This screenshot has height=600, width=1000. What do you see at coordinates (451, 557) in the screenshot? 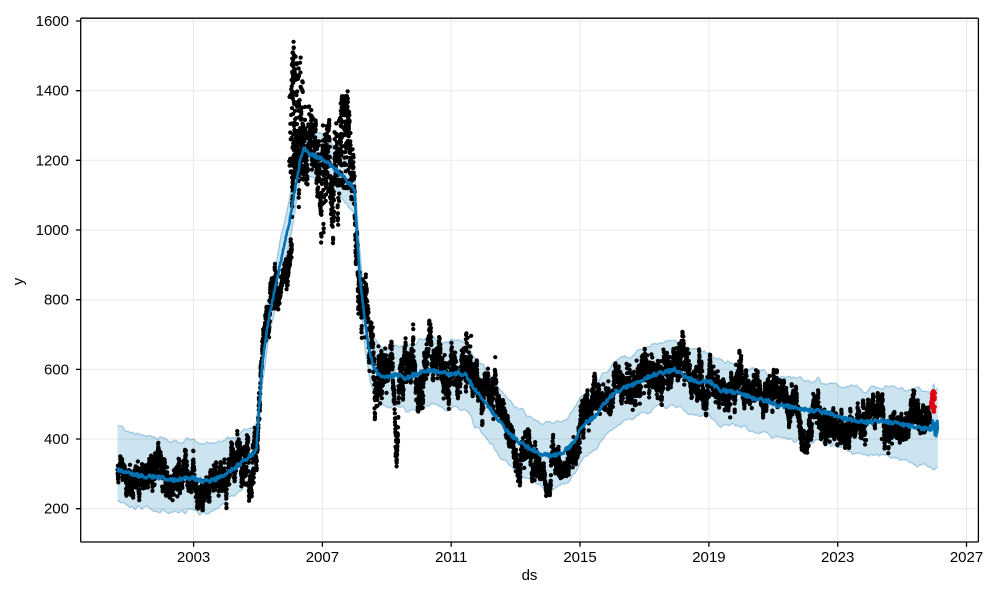
I see `svg-text: 2011` at bounding box center [451, 557].